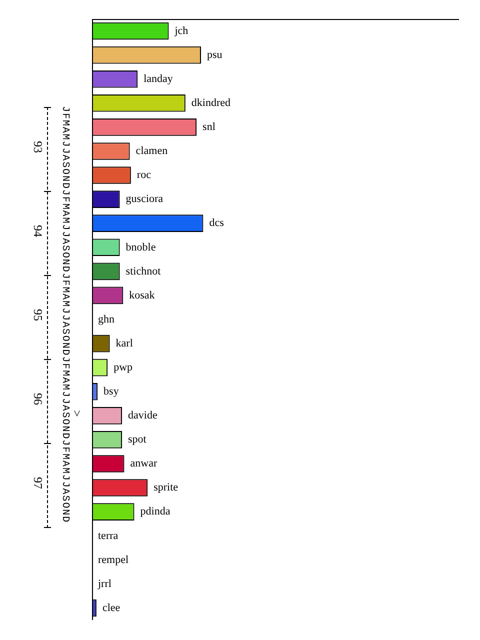  What do you see at coordinates (113, 560) in the screenshot?
I see `y-tick-label: rempel` at bounding box center [113, 560].